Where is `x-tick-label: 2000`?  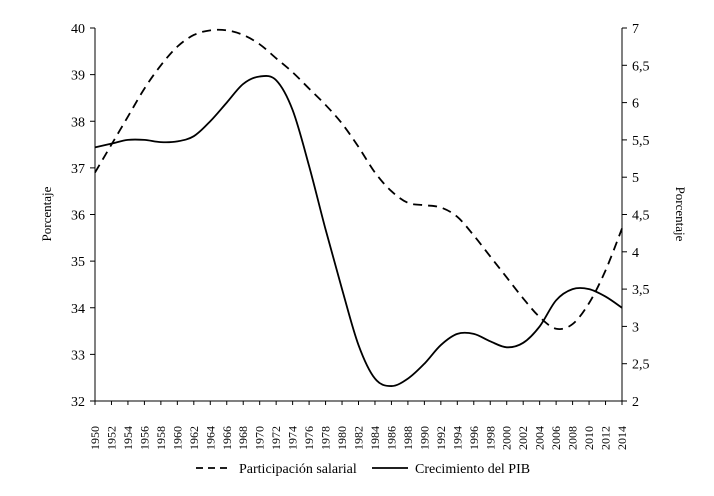 x-tick-label: 2000 is located at coordinates (507, 438).